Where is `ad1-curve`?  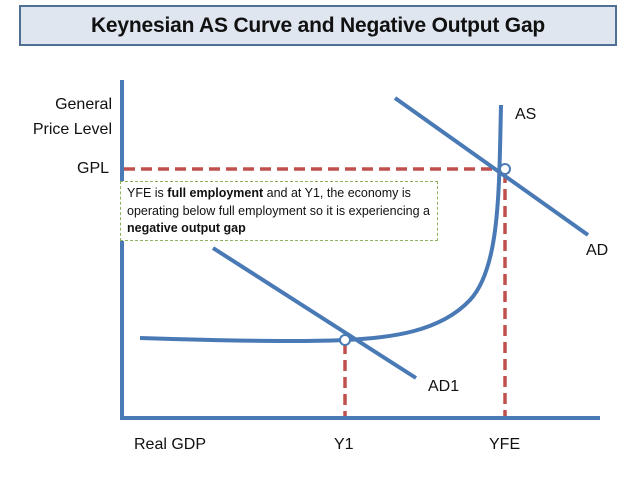
ad1-curve is located at coordinates (314, 313).